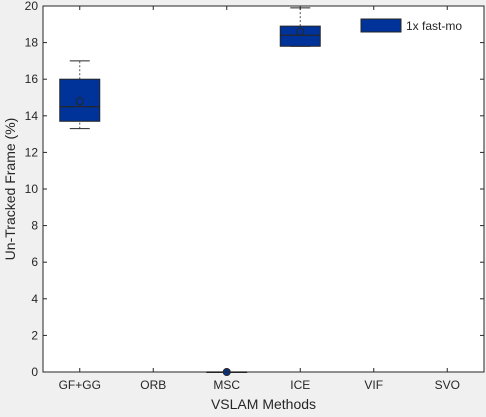  I want to click on y-tick-label: 8, so click(34, 226).